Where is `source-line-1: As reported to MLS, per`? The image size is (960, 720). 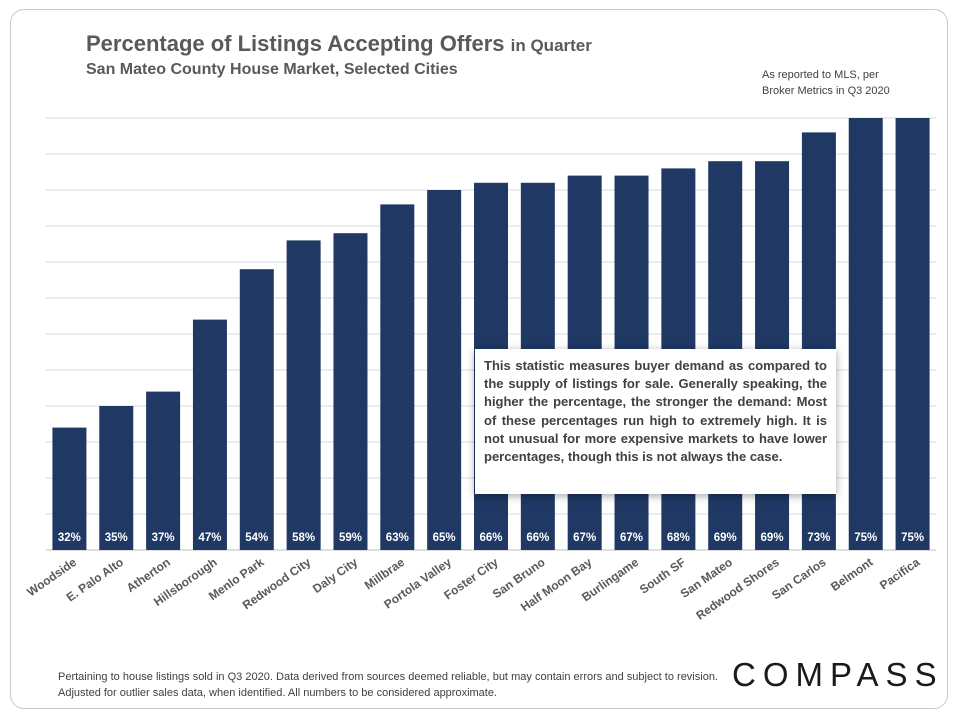
source-line-1: As reported to MLS, per is located at coordinates (820, 75).